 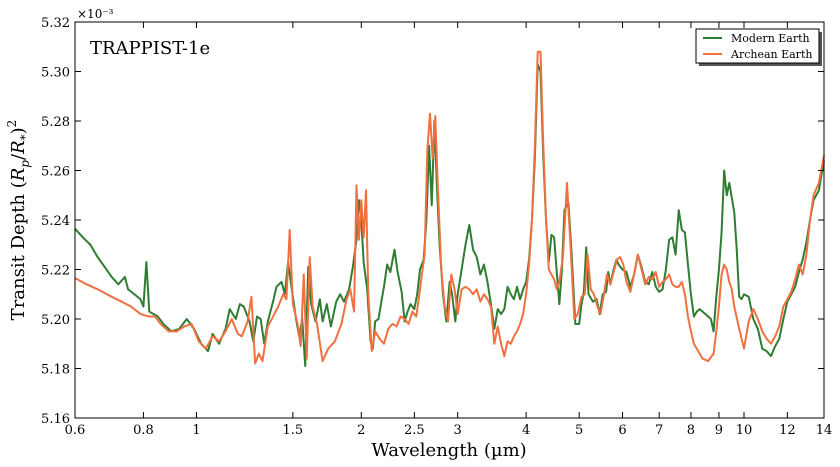 What do you see at coordinates (361, 430) in the screenshot?
I see `x-tick-label: 2` at bounding box center [361, 430].